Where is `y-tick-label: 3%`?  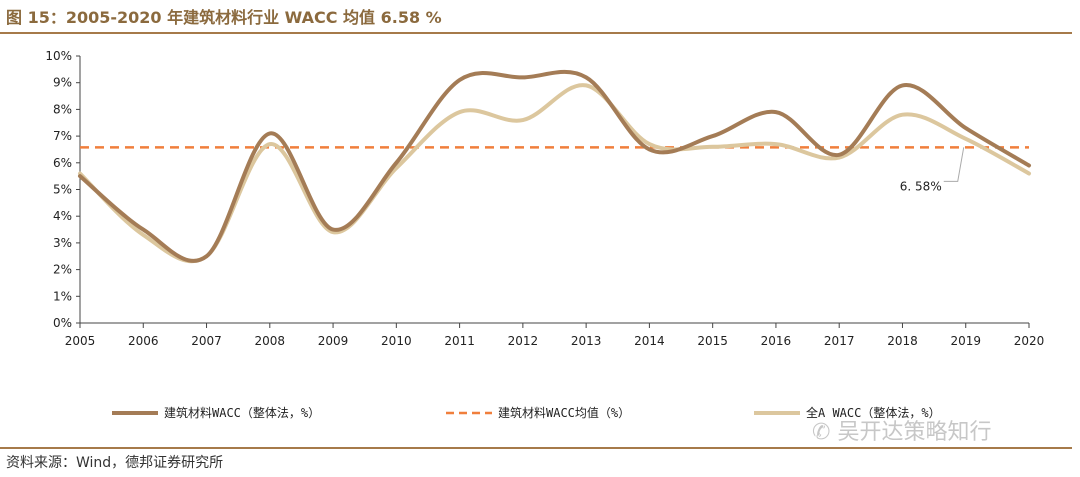
y-tick-label: 3% is located at coordinates (62, 243).